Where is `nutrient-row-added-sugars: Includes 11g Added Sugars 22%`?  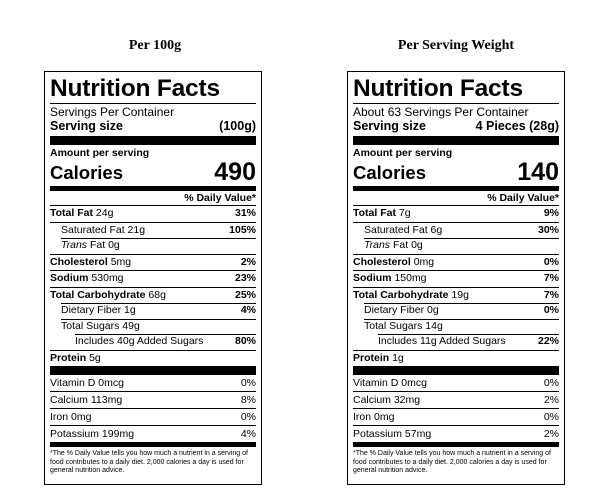 nutrient-row-added-sugars: Includes 11g Added Sugars 22% is located at coordinates (456, 342).